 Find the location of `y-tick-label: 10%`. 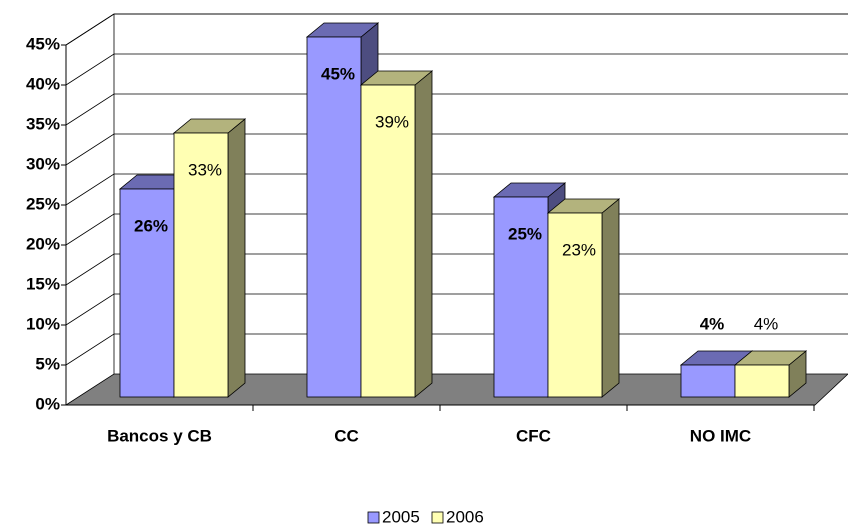

y-tick-label: 10% is located at coordinates (43, 323).